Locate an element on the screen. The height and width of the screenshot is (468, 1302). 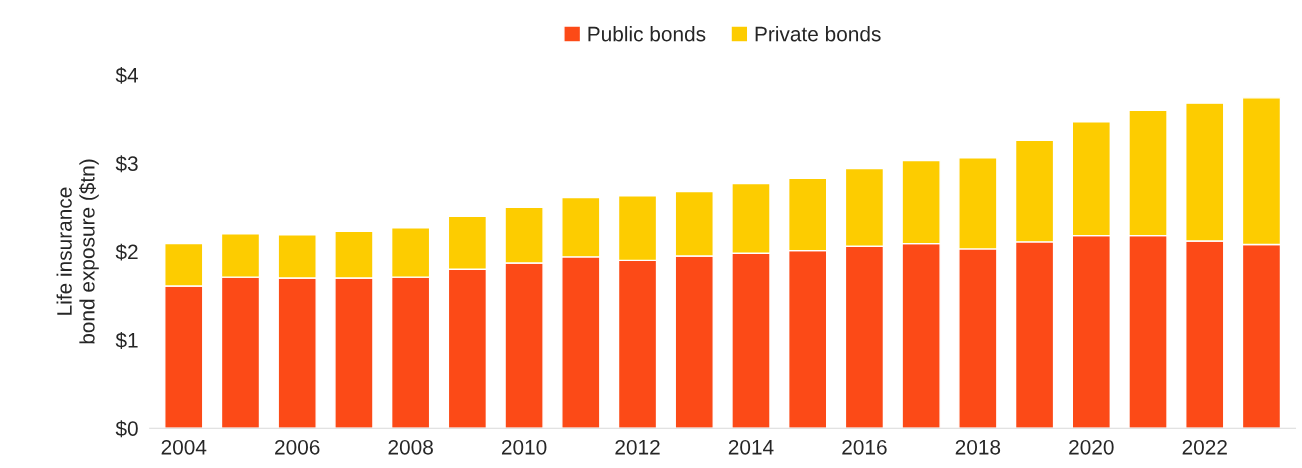
legend-label: Public bonds is located at coordinates (647, 34).